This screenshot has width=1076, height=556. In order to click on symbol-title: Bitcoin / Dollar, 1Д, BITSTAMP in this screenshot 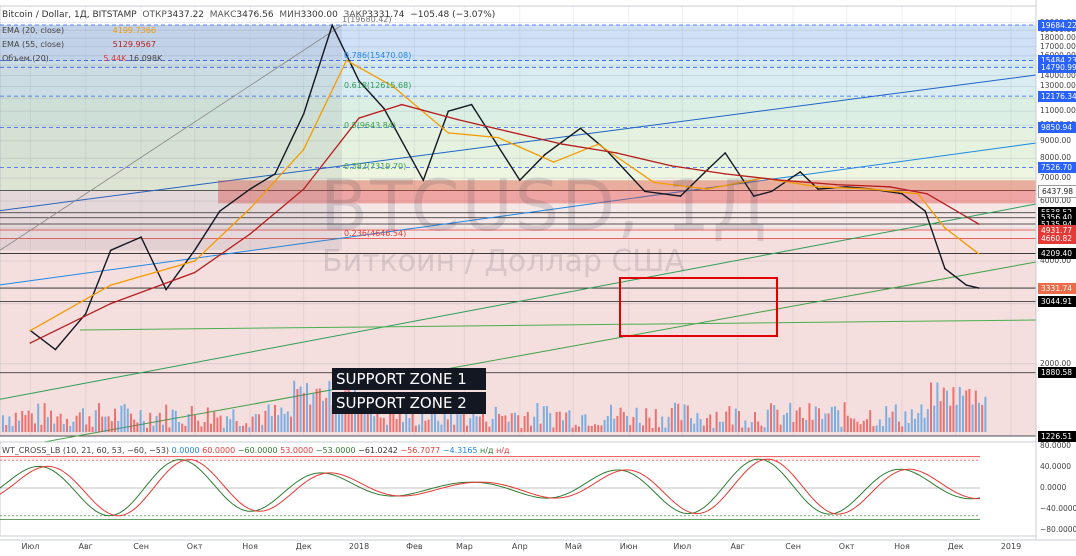, I will do `click(69, 15)`.